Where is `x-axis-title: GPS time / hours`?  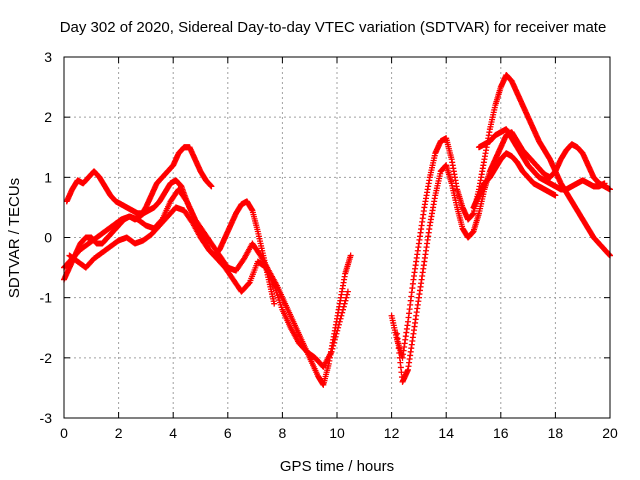
x-axis-title: GPS time / hours is located at coordinates (337, 466).